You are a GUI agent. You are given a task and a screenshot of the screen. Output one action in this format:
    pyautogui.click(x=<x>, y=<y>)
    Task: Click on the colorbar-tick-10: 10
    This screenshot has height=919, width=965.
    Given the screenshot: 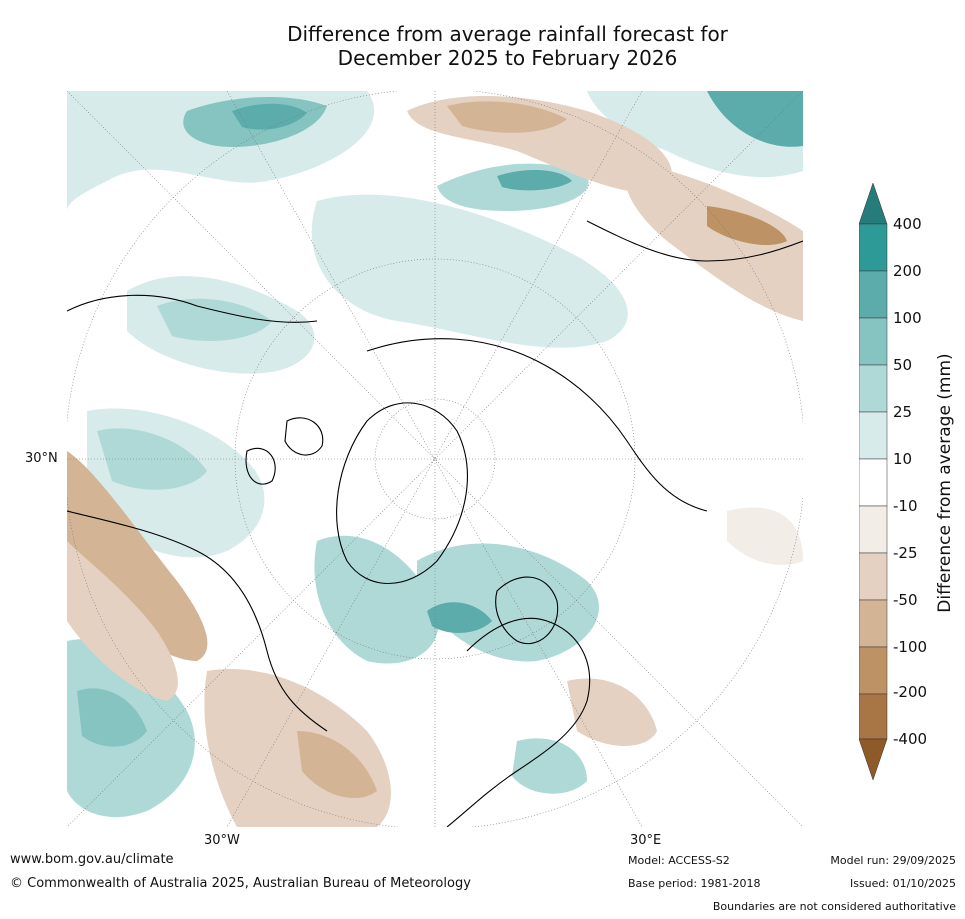 What is the action you would take?
    pyautogui.click(x=903, y=459)
    